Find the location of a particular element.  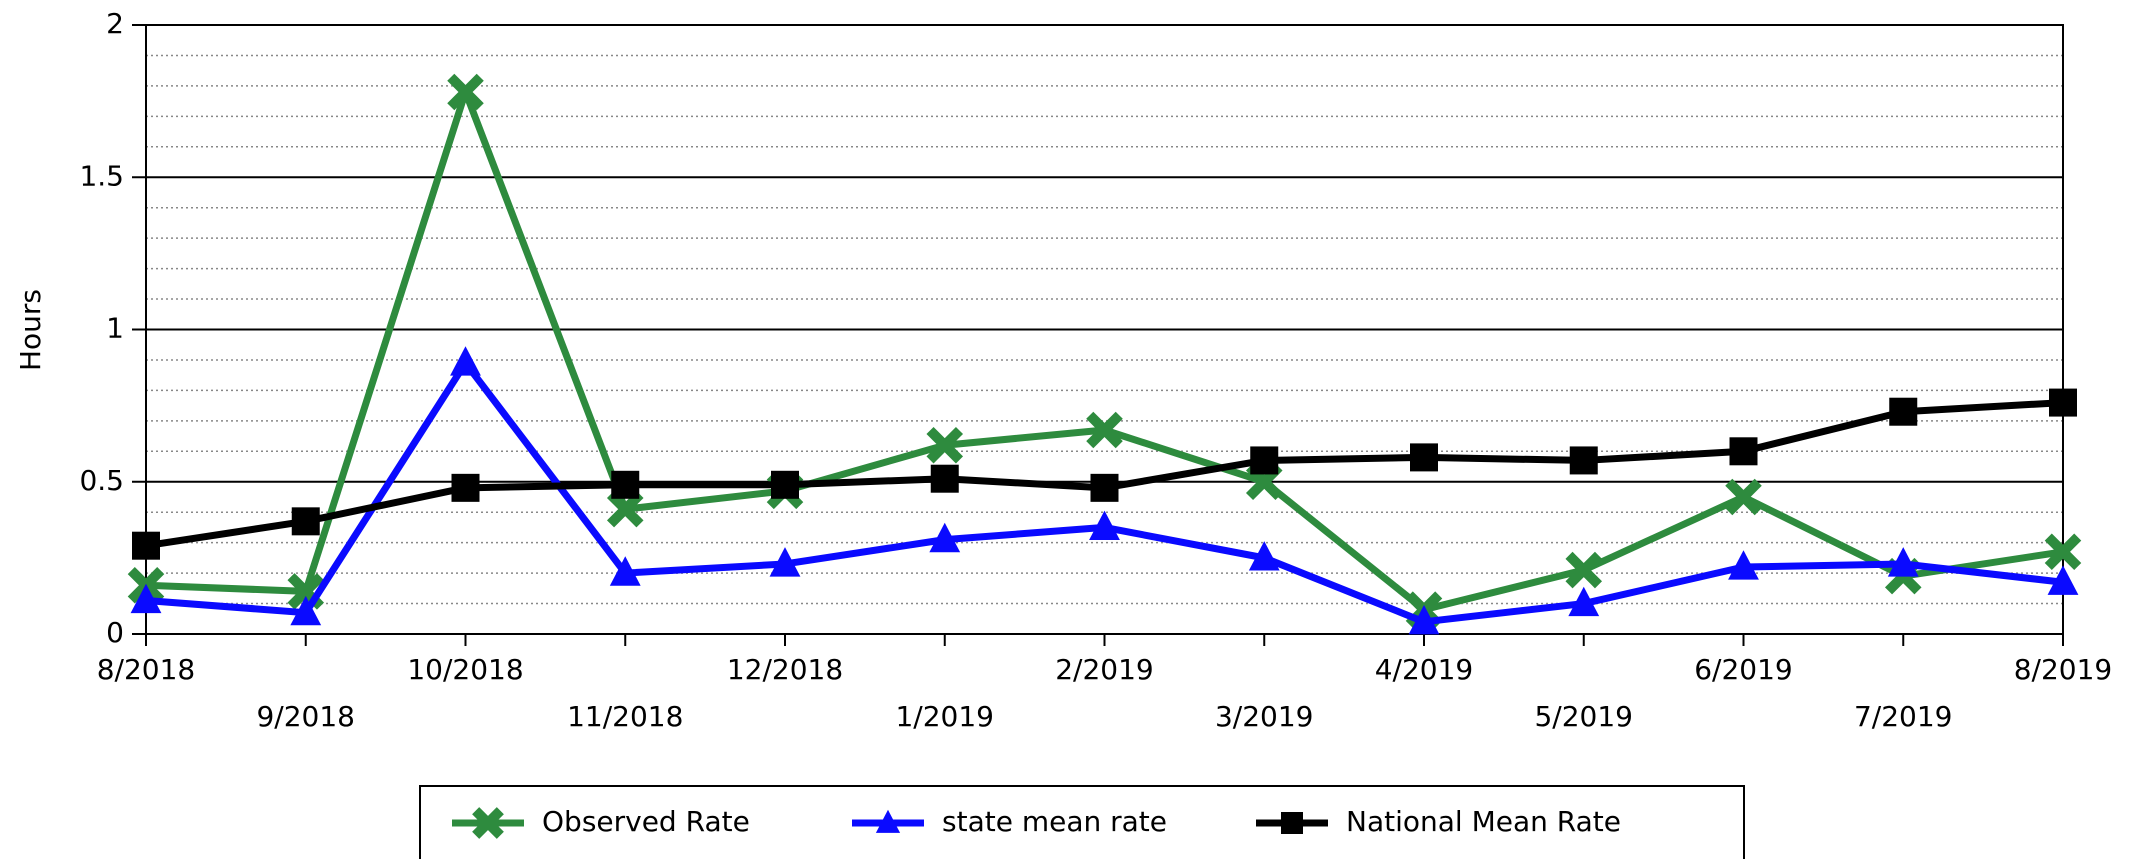

x-tick-label: 3/2019 is located at coordinates (1264, 716).